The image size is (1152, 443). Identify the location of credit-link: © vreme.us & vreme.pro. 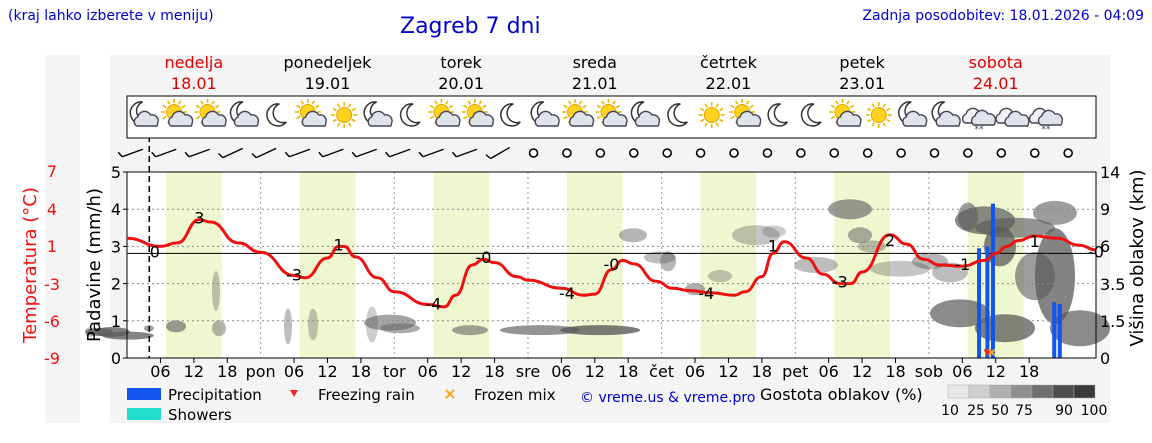
(667, 398).